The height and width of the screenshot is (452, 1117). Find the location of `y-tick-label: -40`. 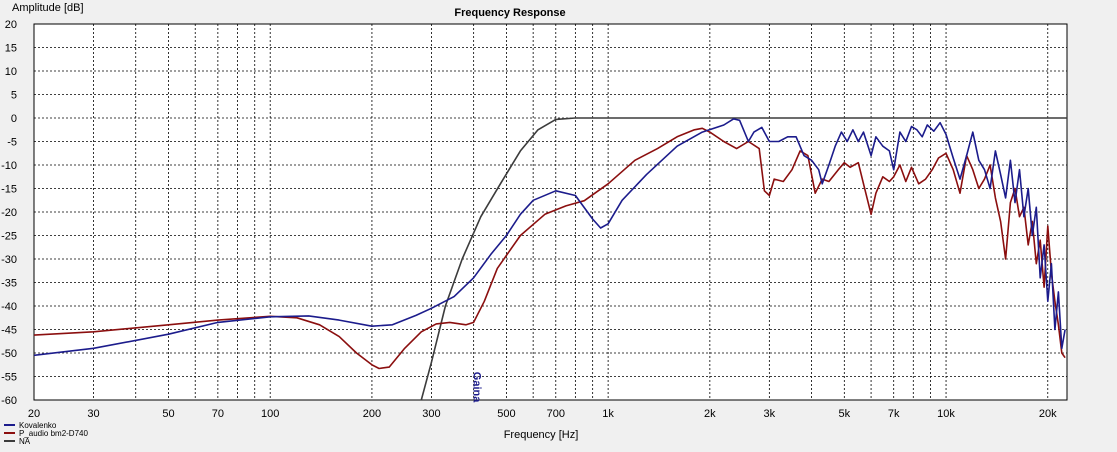

y-tick-label: -40 is located at coordinates (9, 307).